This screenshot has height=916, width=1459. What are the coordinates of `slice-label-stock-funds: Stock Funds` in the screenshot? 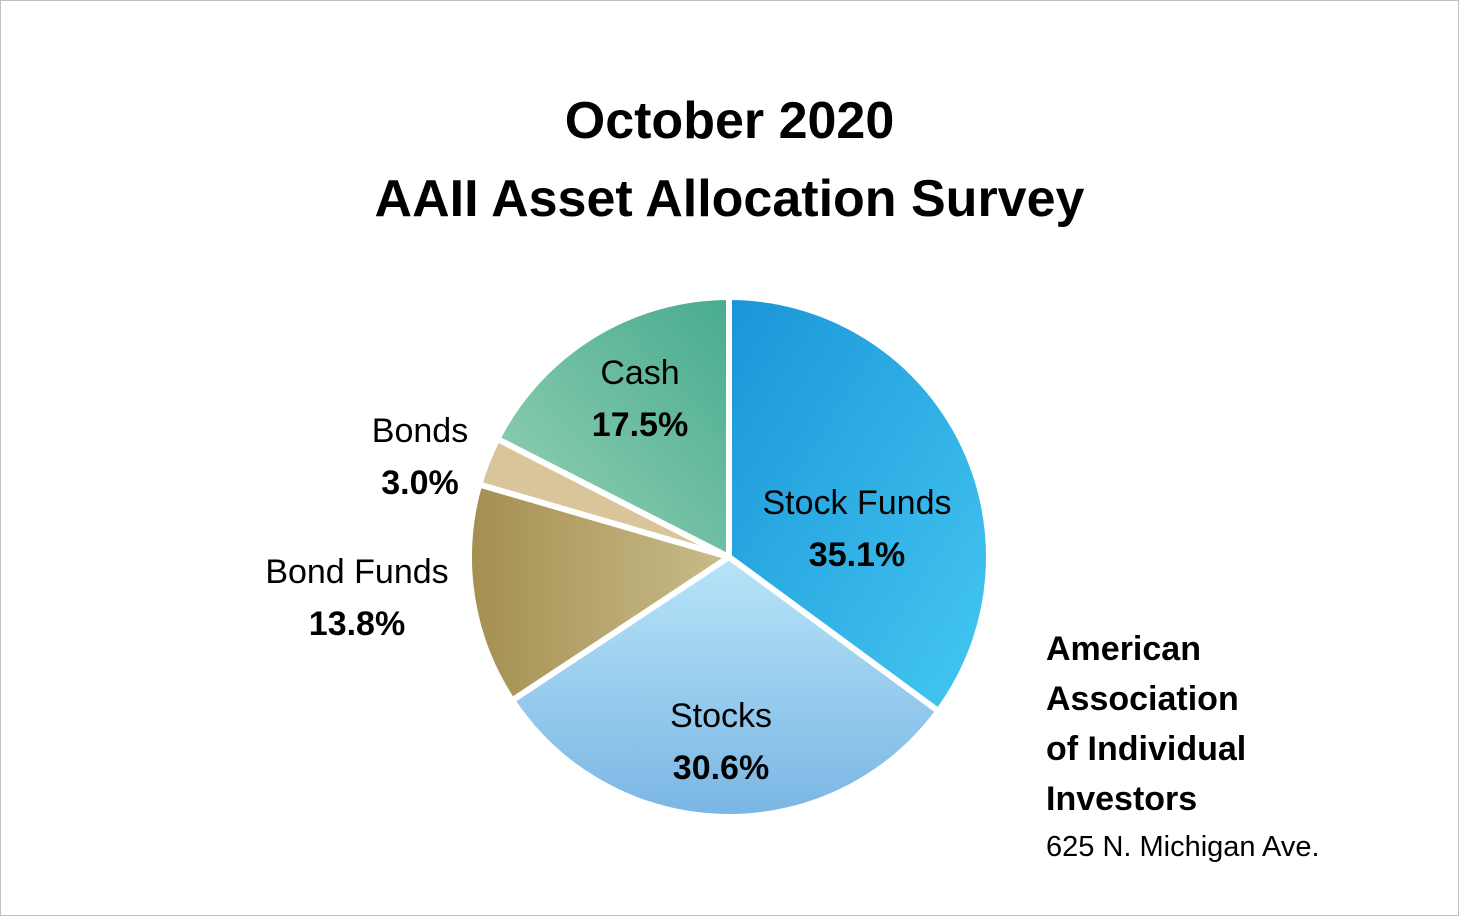 It's located at (857, 503).